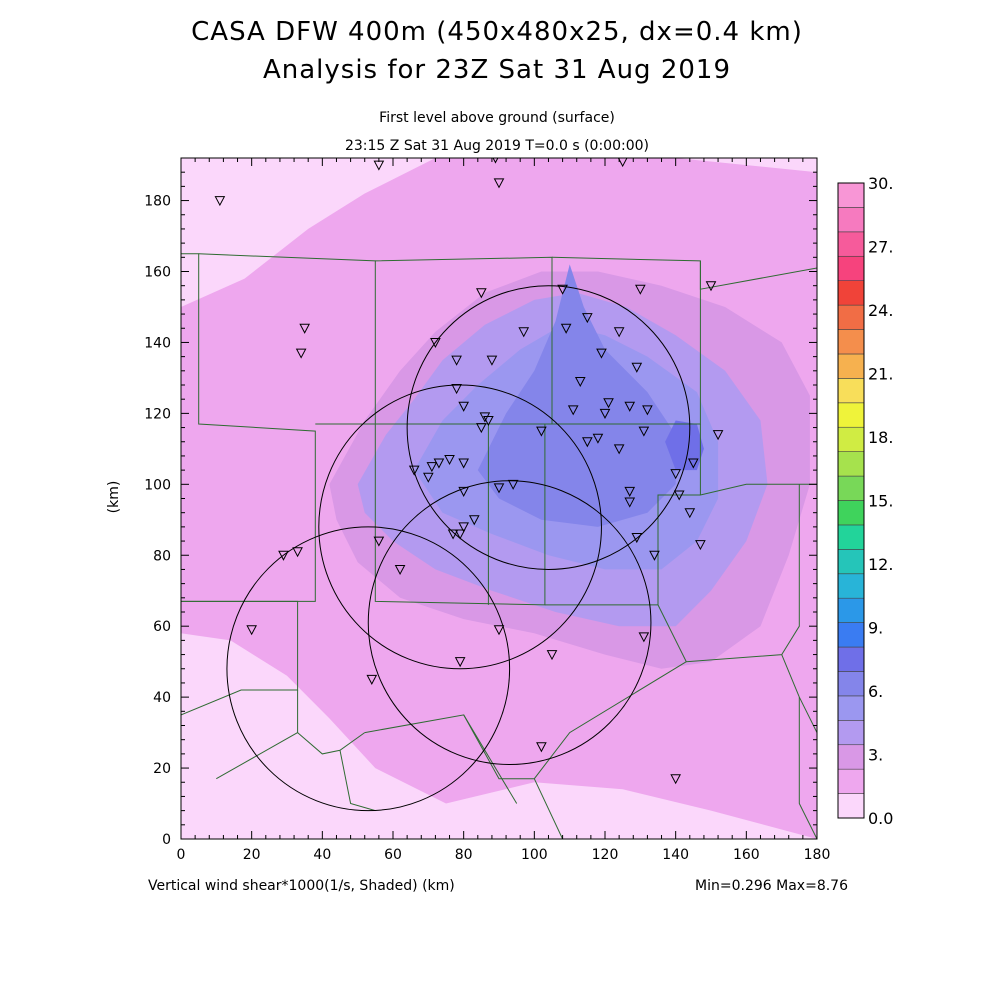 This screenshot has width=1000, height=1000. I want to click on colorbar-label: 24., so click(880, 310).